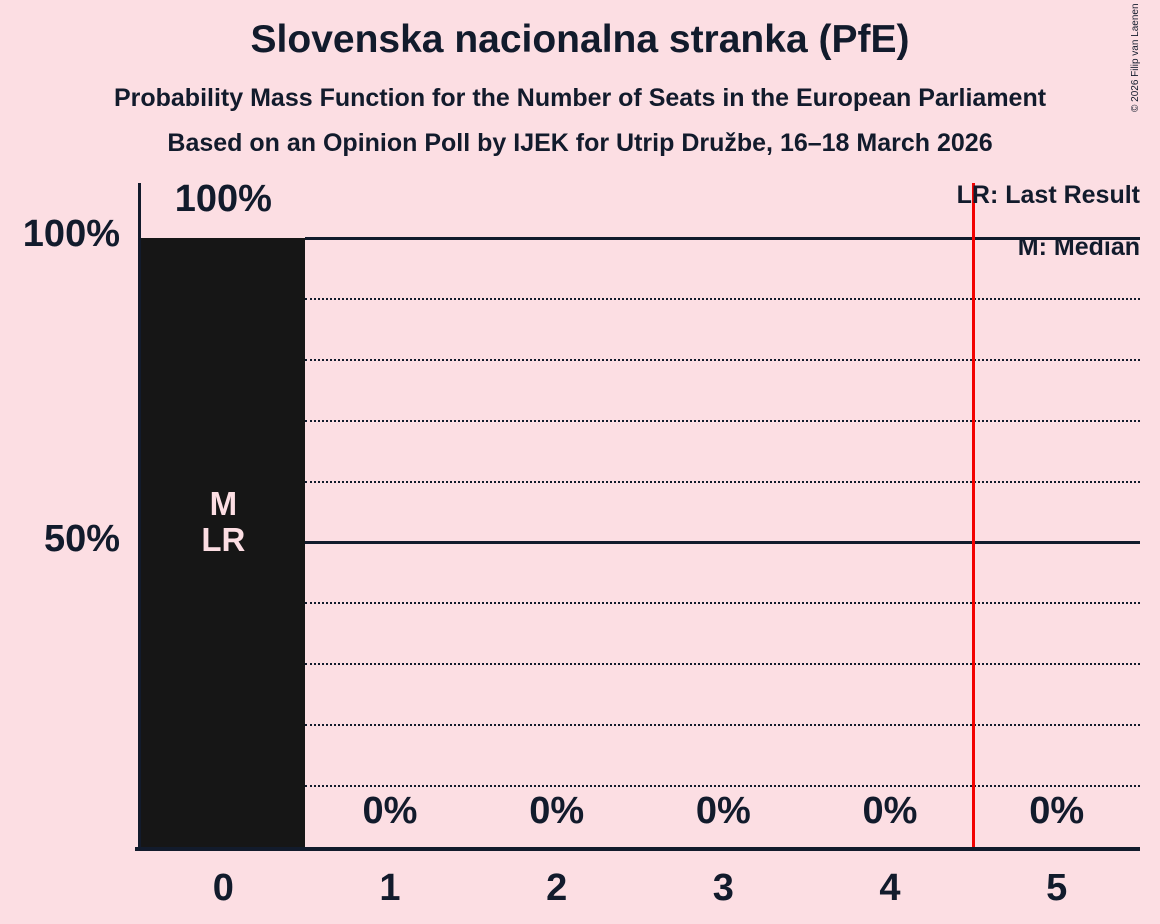 The height and width of the screenshot is (924, 1160). I want to click on copyright-notice: © 2026 Filip van Laenen, so click(1143, 57).